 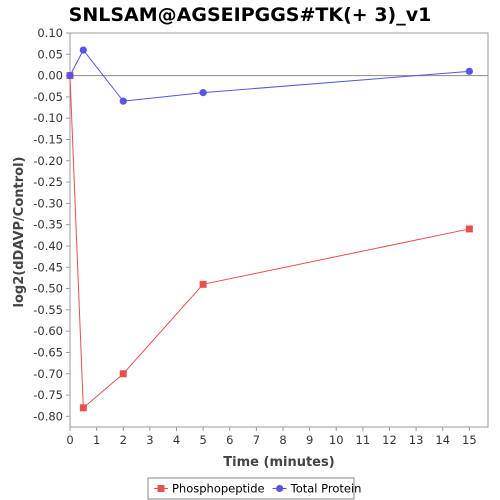 What do you see at coordinates (161, 488) in the screenshot?
I see `legend-phosphopeptide-marker` at bounding box center [161, 488].